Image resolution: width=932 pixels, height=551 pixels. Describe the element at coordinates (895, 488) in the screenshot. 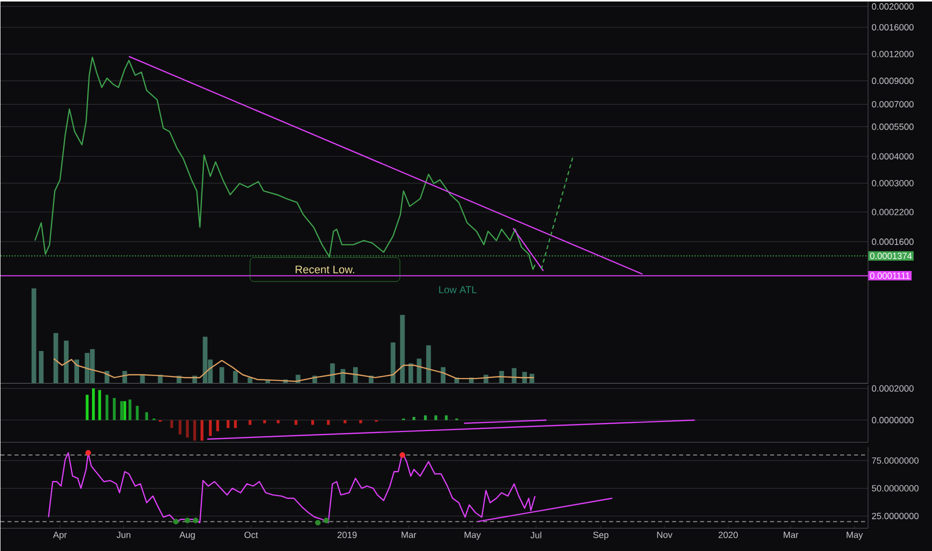

I see `y-tick-label: 50.0000000` at that location.